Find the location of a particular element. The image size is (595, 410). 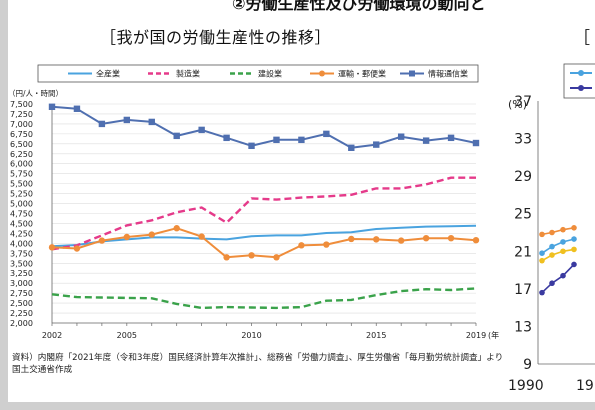

side-x-tick-label: 1990 is located at coordinates (526, 386).